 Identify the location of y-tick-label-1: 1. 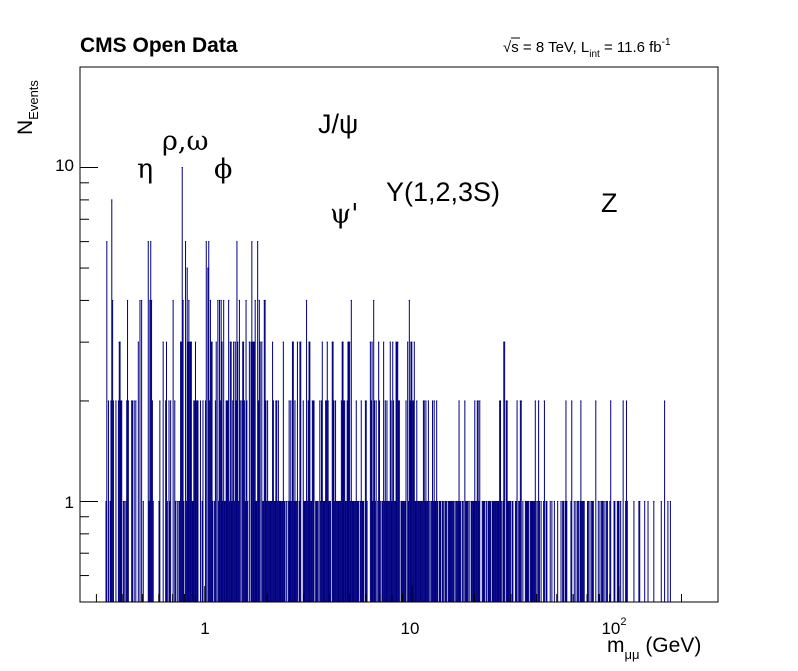
(69, 502).